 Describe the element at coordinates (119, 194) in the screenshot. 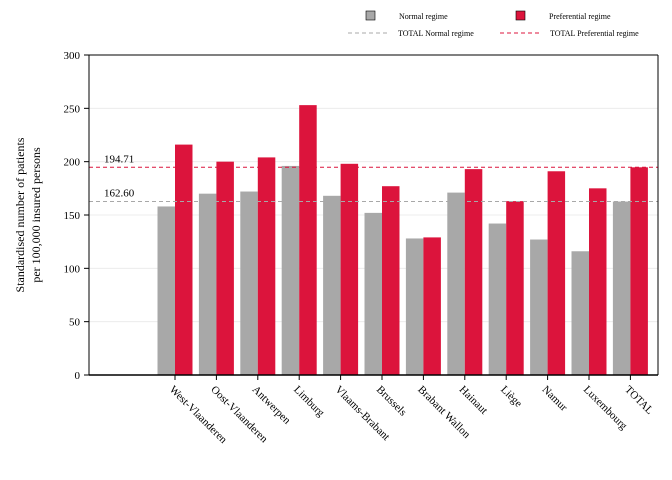

I see `reference-line-label: 162.60` at that location.